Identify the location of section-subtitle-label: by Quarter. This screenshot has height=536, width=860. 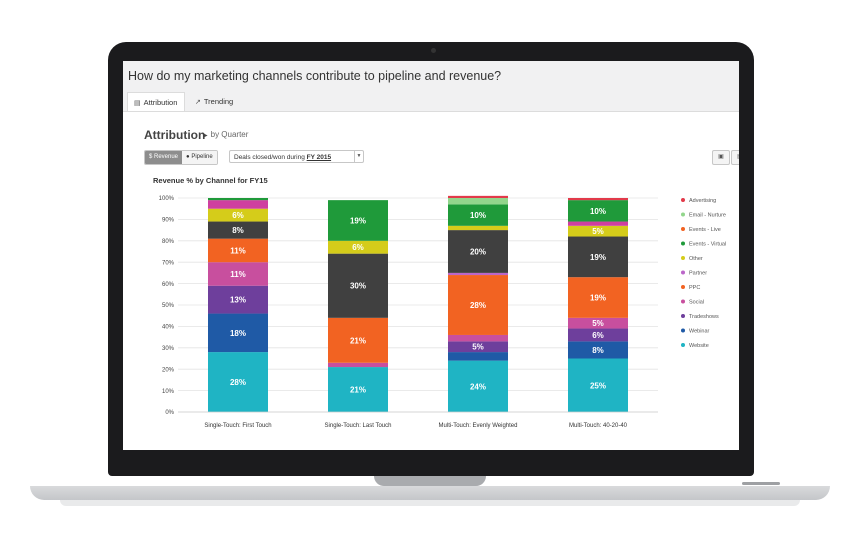
(229, 134).